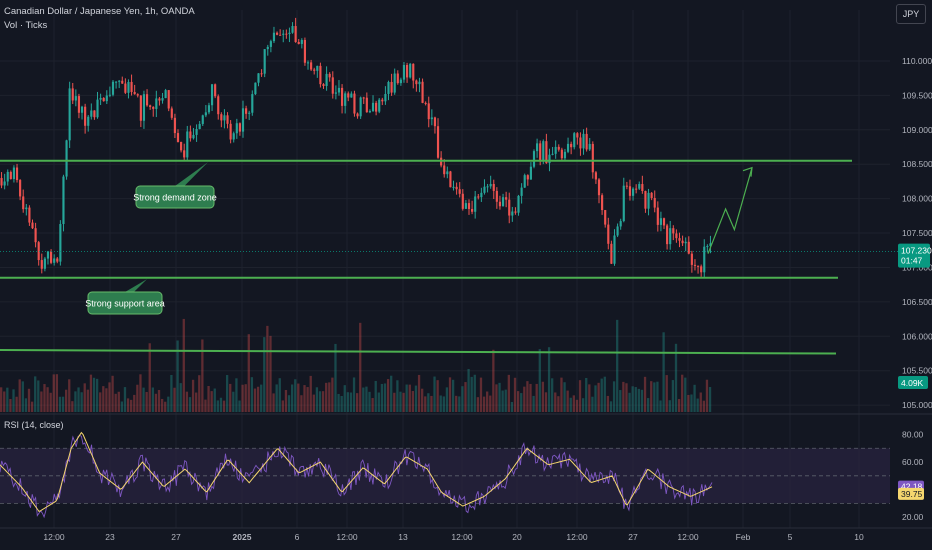 This screenshot has height=550, width=932. Describe the element at coordinates (403, 537) in the screenshot. I see `time-tick-label: 13` at that location.